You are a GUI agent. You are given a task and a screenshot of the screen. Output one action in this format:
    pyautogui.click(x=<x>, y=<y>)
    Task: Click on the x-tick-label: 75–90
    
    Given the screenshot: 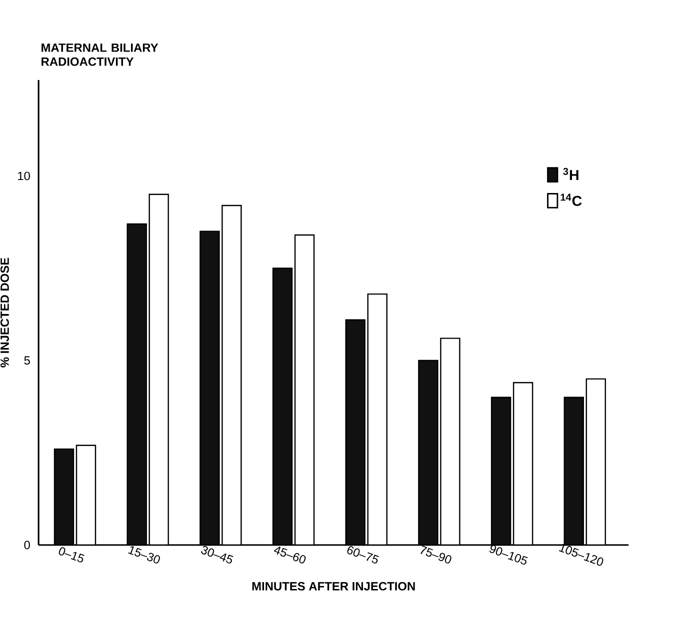 What is the action you would take?
    pyautogui.click(x=436, y=554)
    